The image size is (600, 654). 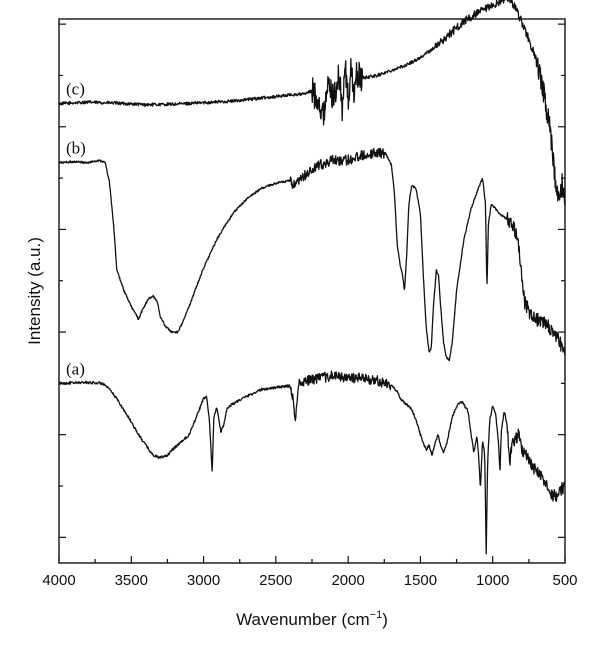 I want to click on x-axis-title-close: ), so click(x=385, y=619).